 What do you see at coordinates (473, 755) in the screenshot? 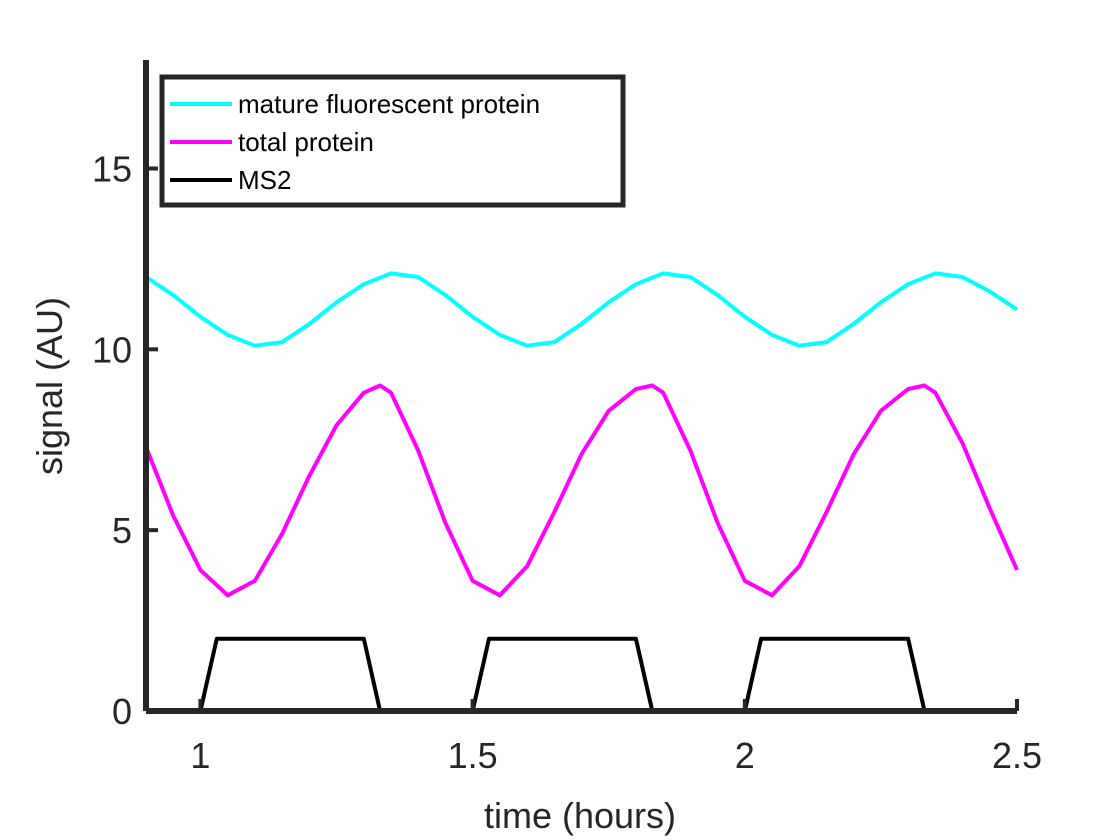
I see `x-tick-label: 1.5` at bounding box center [473, 755].